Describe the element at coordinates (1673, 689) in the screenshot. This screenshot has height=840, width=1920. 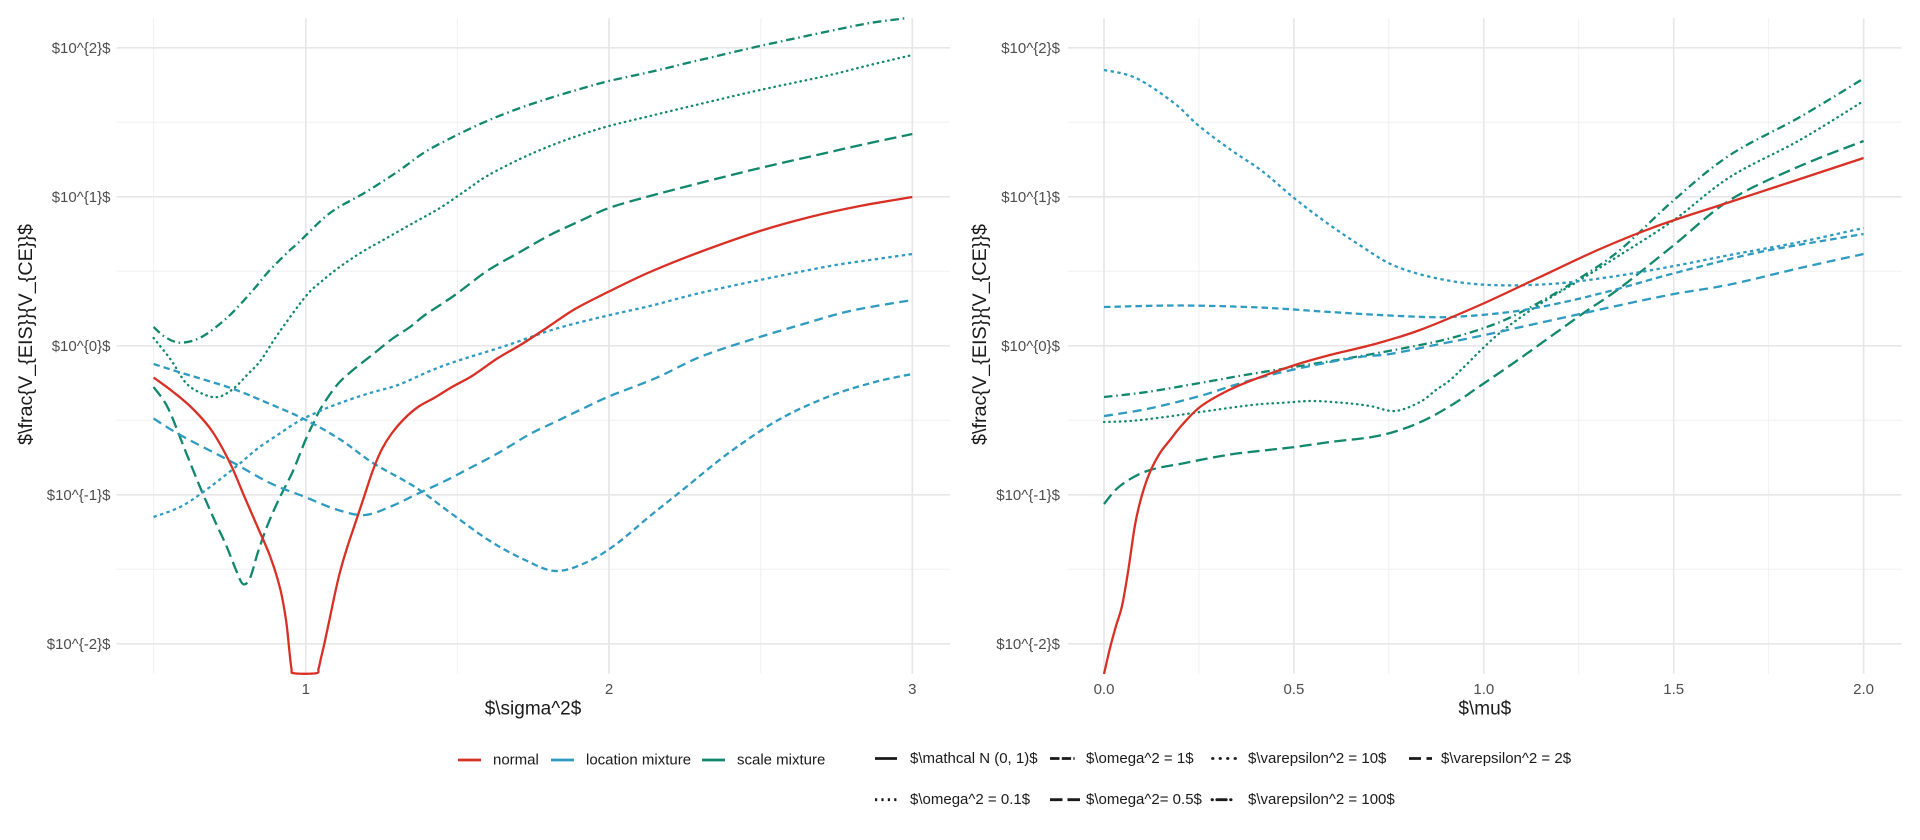
I see `svg-text: 1.5` at that location.